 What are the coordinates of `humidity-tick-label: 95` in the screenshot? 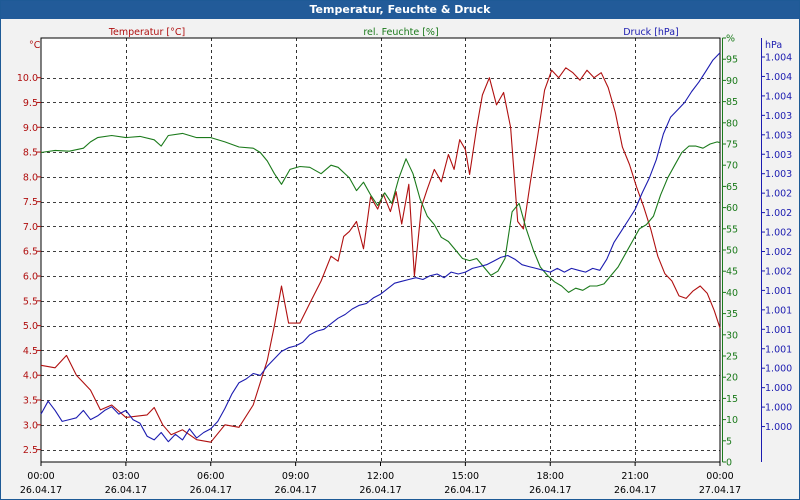 It's located at (732, 60).